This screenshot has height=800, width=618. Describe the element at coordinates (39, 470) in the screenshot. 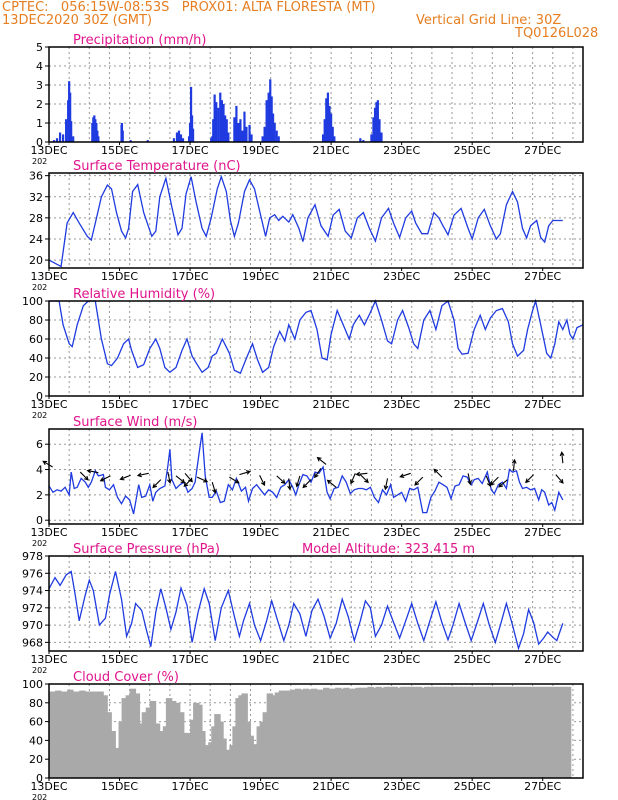

I see `y-tick-label: 4` at that location.